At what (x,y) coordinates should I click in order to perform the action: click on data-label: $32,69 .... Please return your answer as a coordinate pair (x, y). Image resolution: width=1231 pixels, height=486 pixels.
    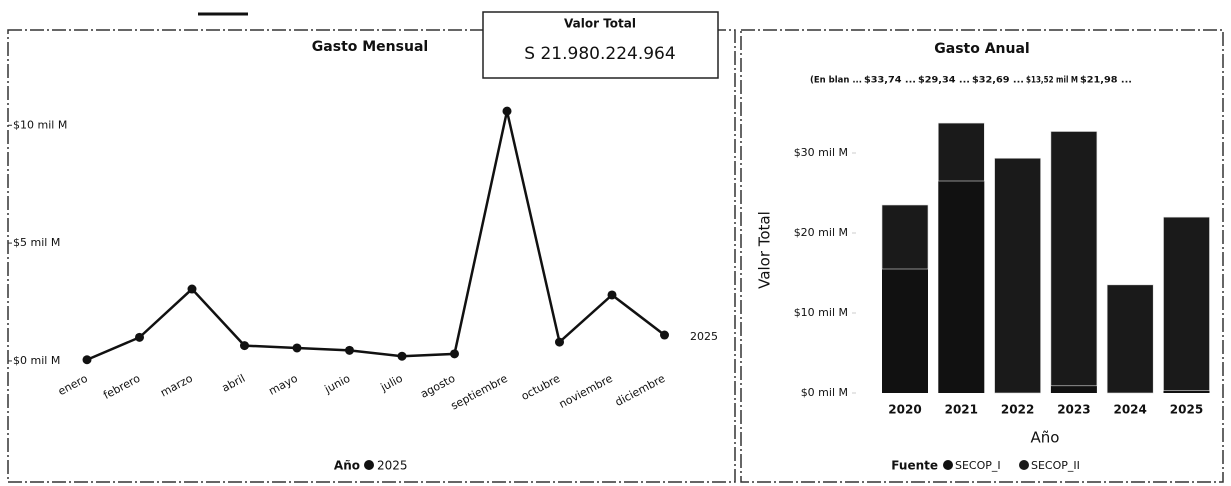
    Looking at the image, I should click on (998, 81).